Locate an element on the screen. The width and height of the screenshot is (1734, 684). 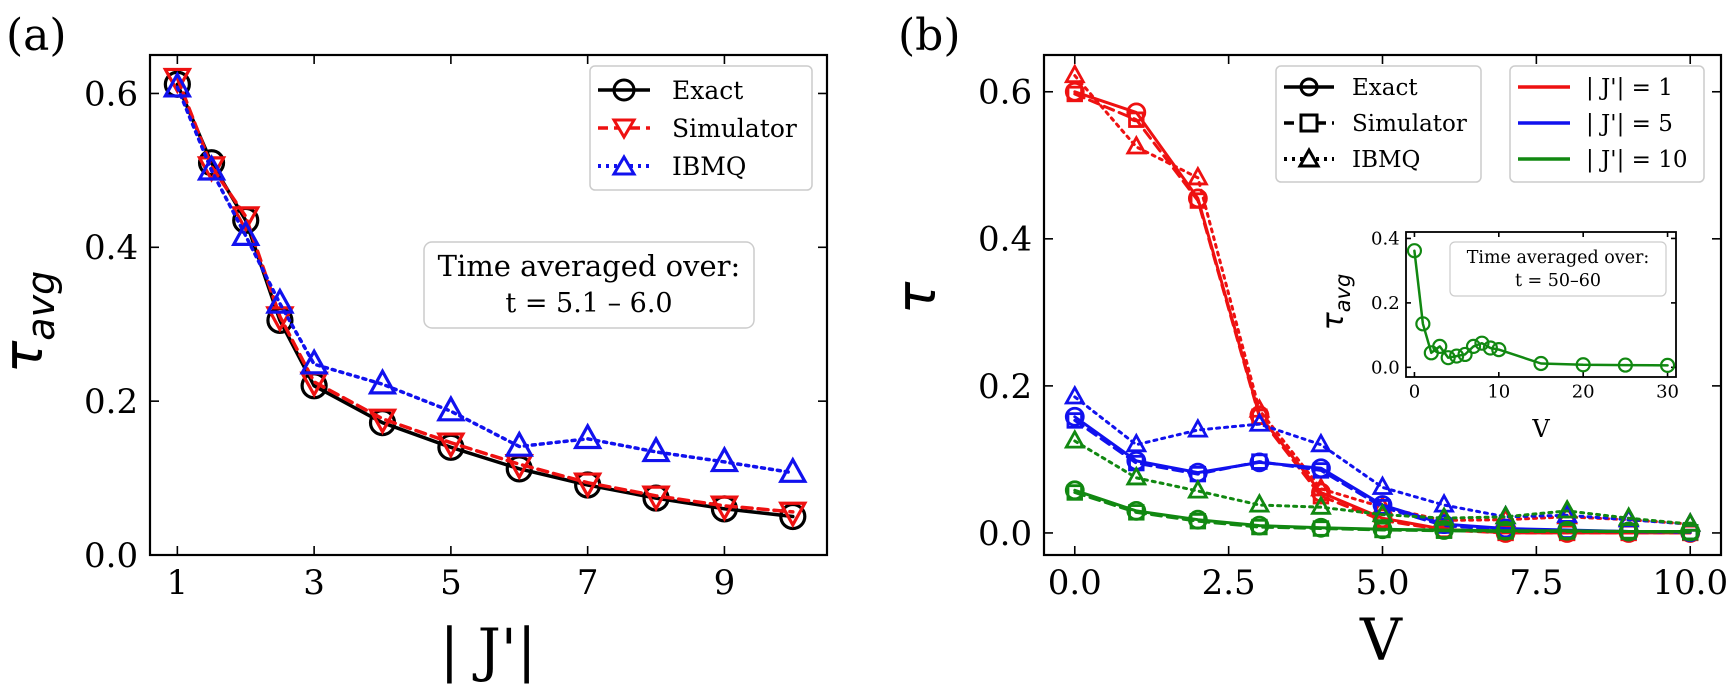
panel-a-ylabel: τavg is located at coordinates (31, 322).